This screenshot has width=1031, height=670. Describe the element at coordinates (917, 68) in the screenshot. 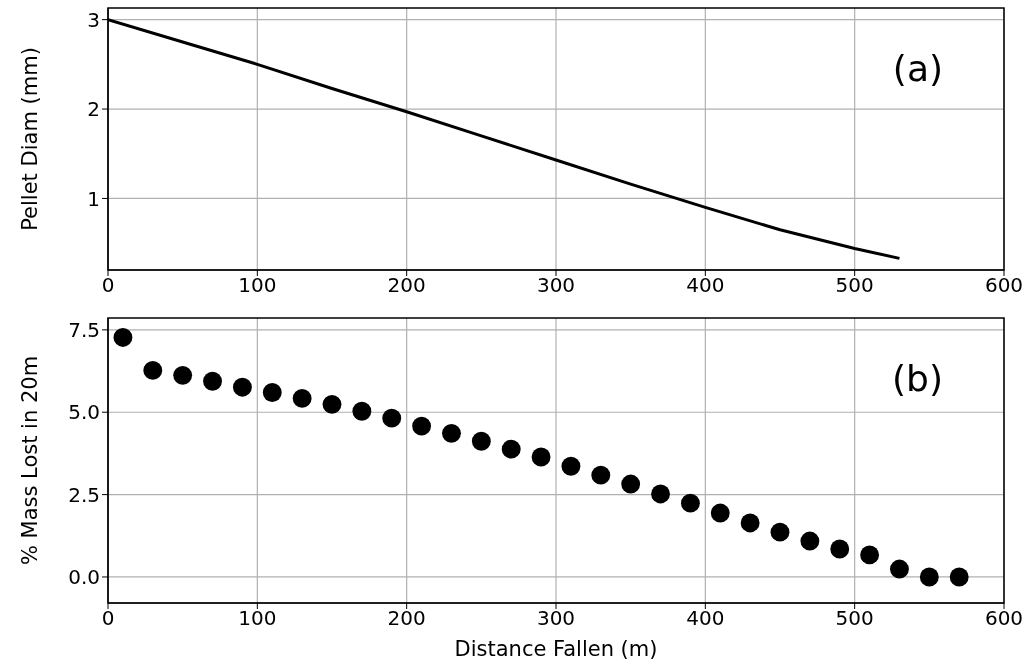

I see `annotation: (a)` at that location.